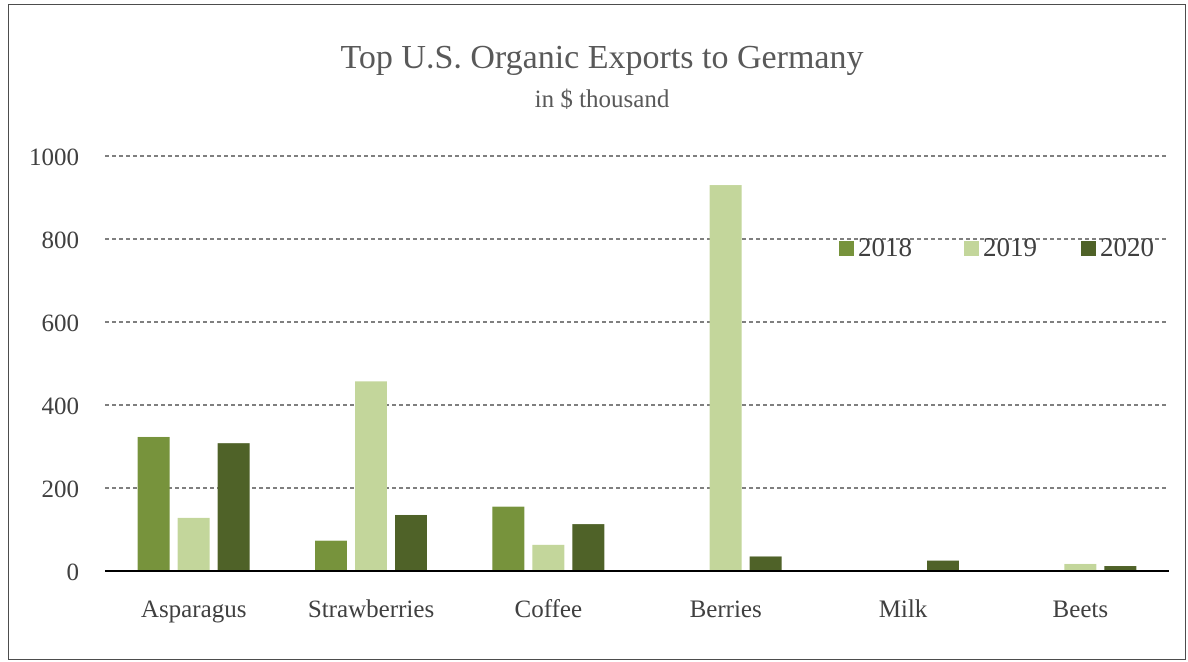 Image resolution: width=1188 pixels, height=662 pixels. What do you see at coordinates (943, 565) in the screenshot?
I see `bar-milk-2020` at bounding box center [943, 565].